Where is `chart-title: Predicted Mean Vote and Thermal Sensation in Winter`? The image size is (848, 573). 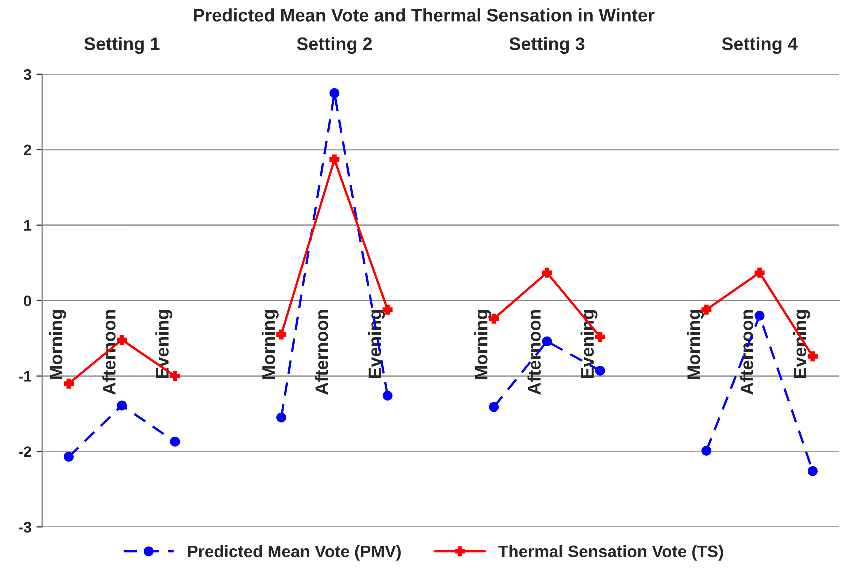 chart-title: Predicted Mean Vote and Thermal Sensation in Winter is located at coordinates (424, 15).